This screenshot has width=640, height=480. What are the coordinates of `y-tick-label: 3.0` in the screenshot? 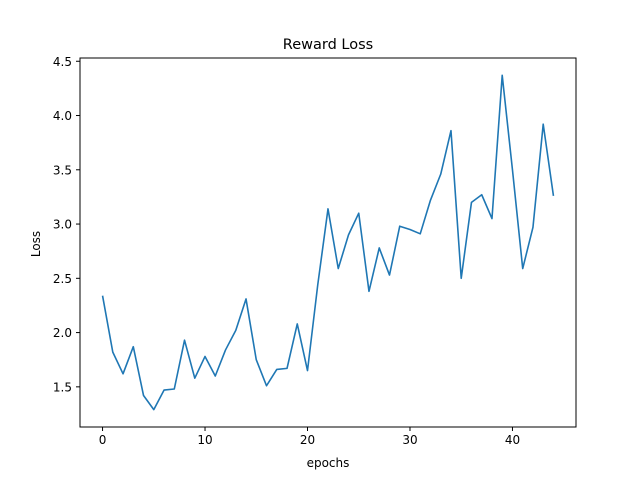 It's located at (62, 225).